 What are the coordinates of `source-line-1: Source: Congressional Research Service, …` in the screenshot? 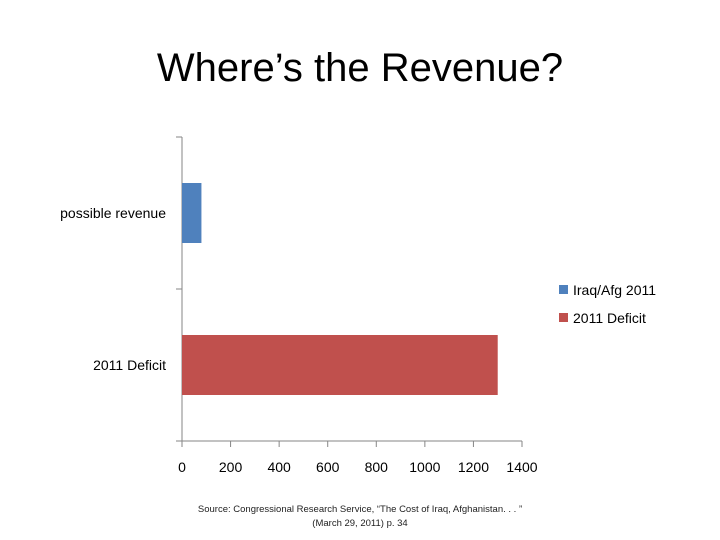 It's located at (360, 509).